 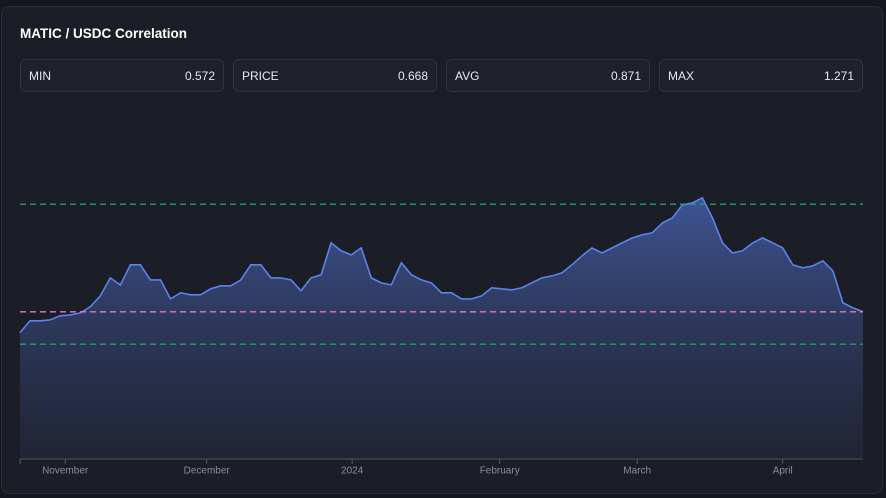 I want to click on x-tick-label: November, so click(x=65, y=471).